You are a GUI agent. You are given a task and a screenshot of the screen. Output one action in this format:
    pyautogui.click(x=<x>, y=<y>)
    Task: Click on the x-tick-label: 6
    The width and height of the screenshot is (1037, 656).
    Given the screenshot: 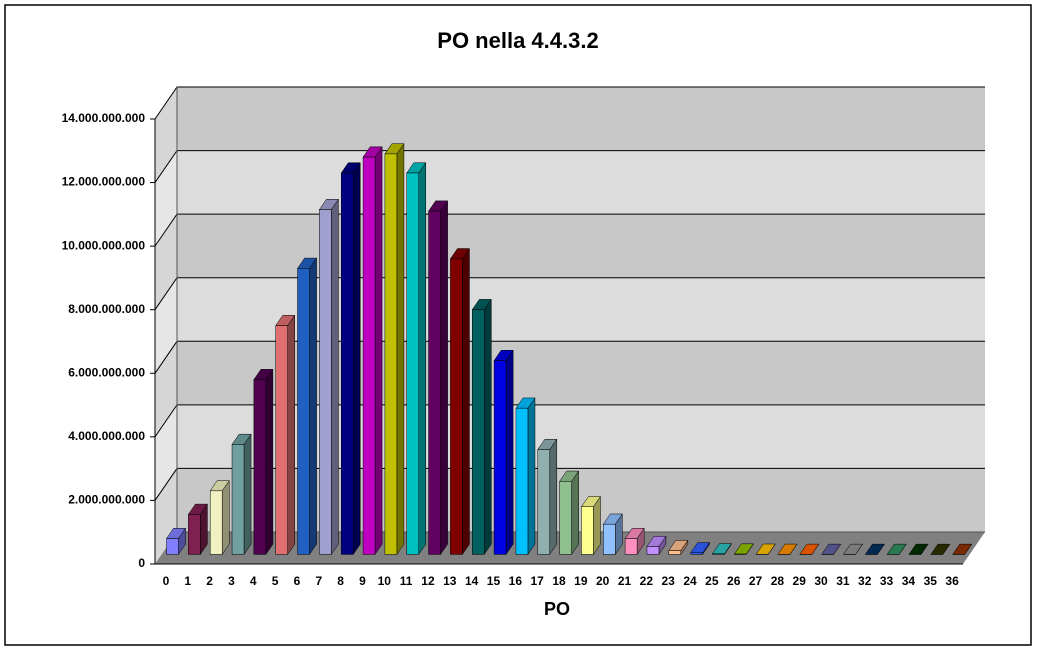 What is the action you would take?
    pyautogui.click(x=297, y=581)
    